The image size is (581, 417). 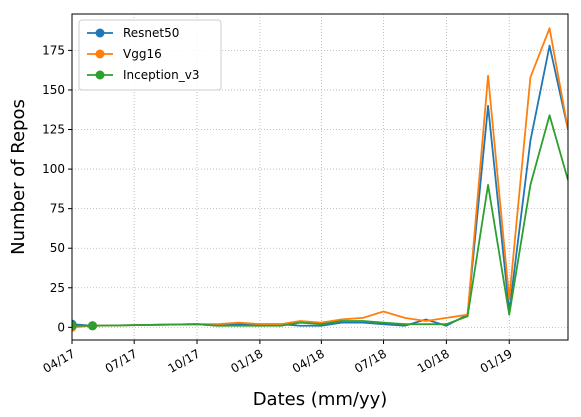 I want to click on legend-label: Vgg16, so click(x=142, y=54).